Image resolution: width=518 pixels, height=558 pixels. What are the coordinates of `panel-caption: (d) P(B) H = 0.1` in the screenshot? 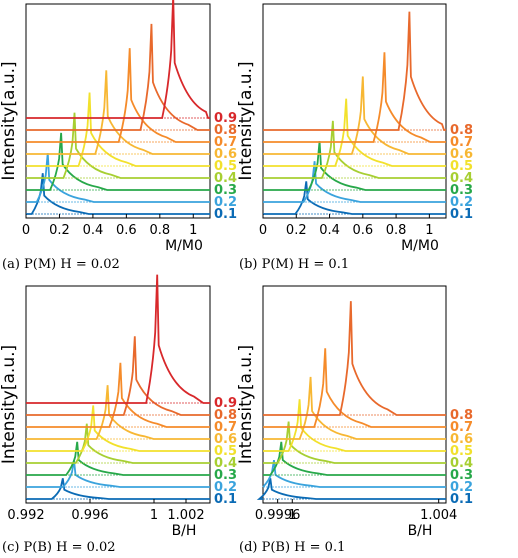 It's located at (292, 547).